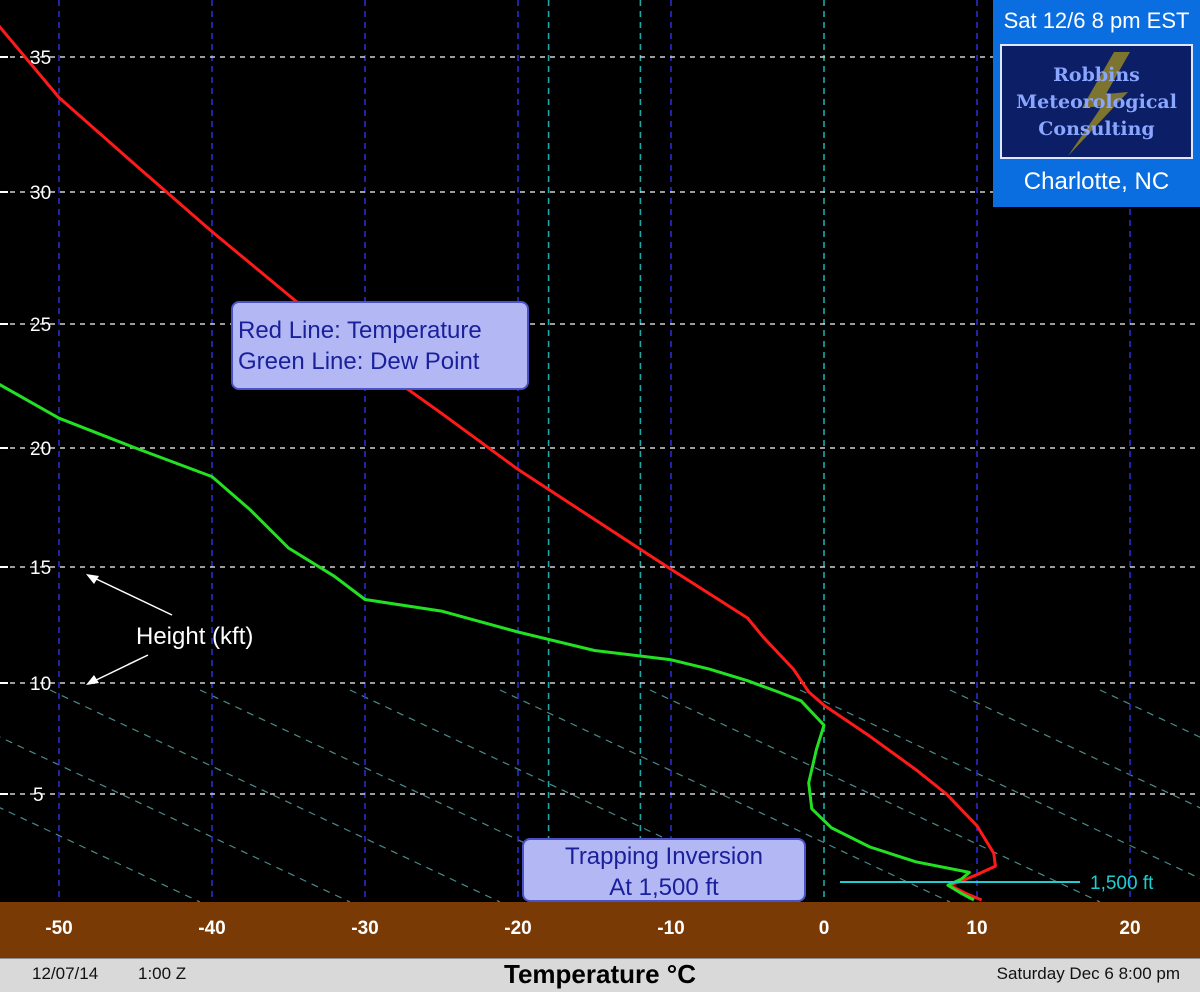 Image resolution: width=1200 pixels, height=992 pixels. What do you see at coordinates (40, 568) in the screenshot?
I see `y-tick-label: 15` at bounding box center [40, 568].